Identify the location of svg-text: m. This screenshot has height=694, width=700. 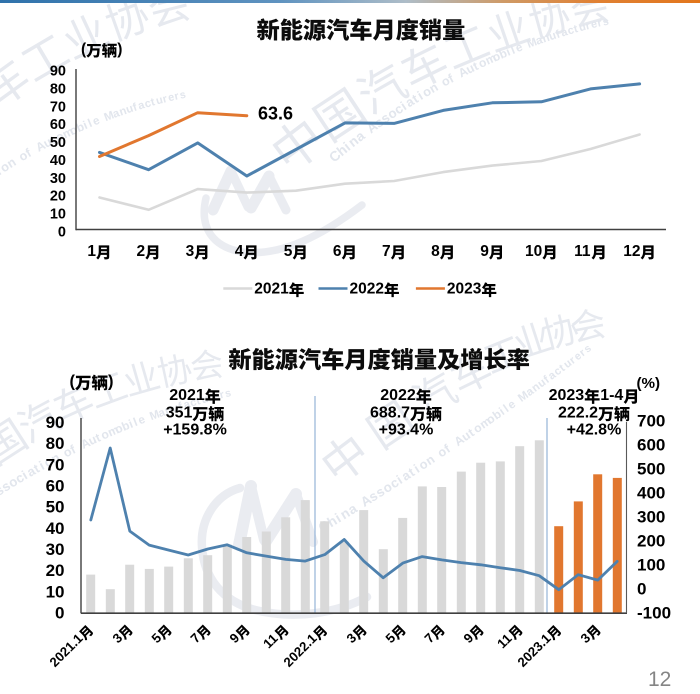
(113, 430).